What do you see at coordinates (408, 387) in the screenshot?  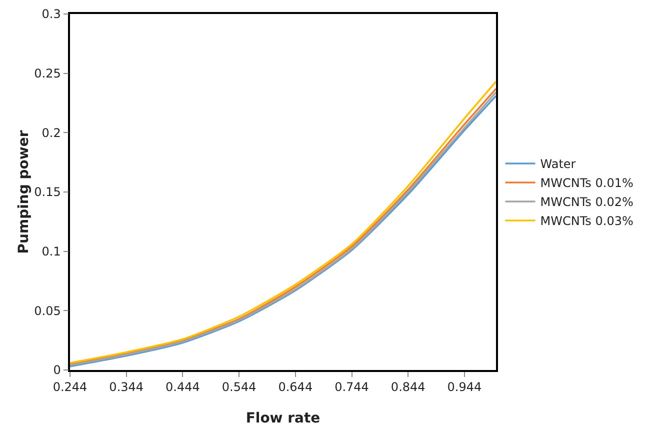 I see `x-tick-label: 0.844` at bounding box center [408, 387].